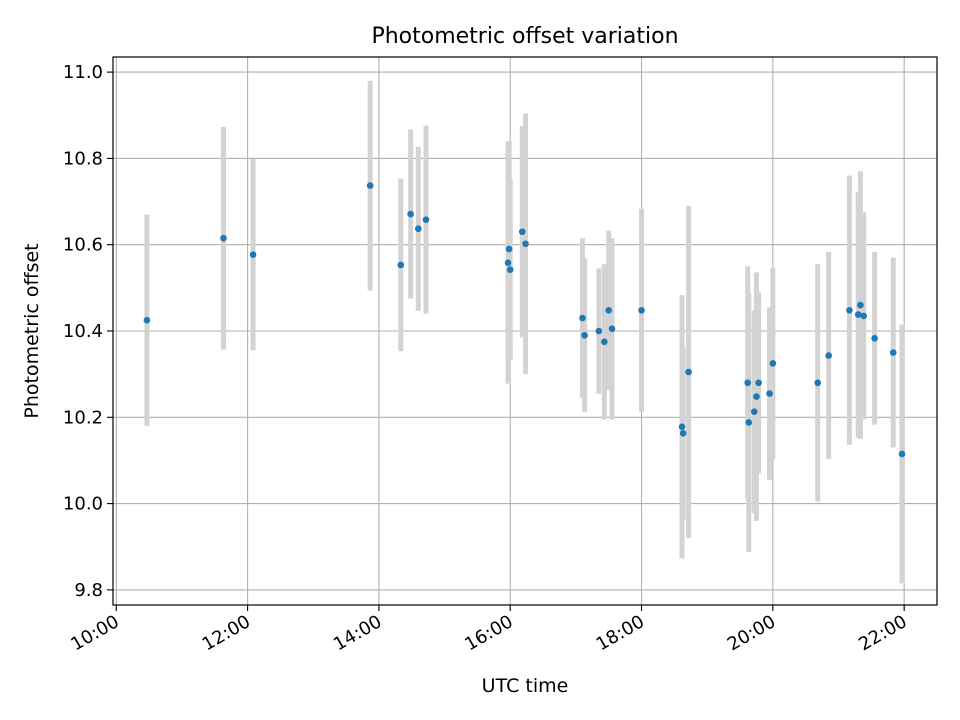  Describe the element at coordinates (88, 590) in the screenshot. I see `y-tick-label: 9.8` at that location.